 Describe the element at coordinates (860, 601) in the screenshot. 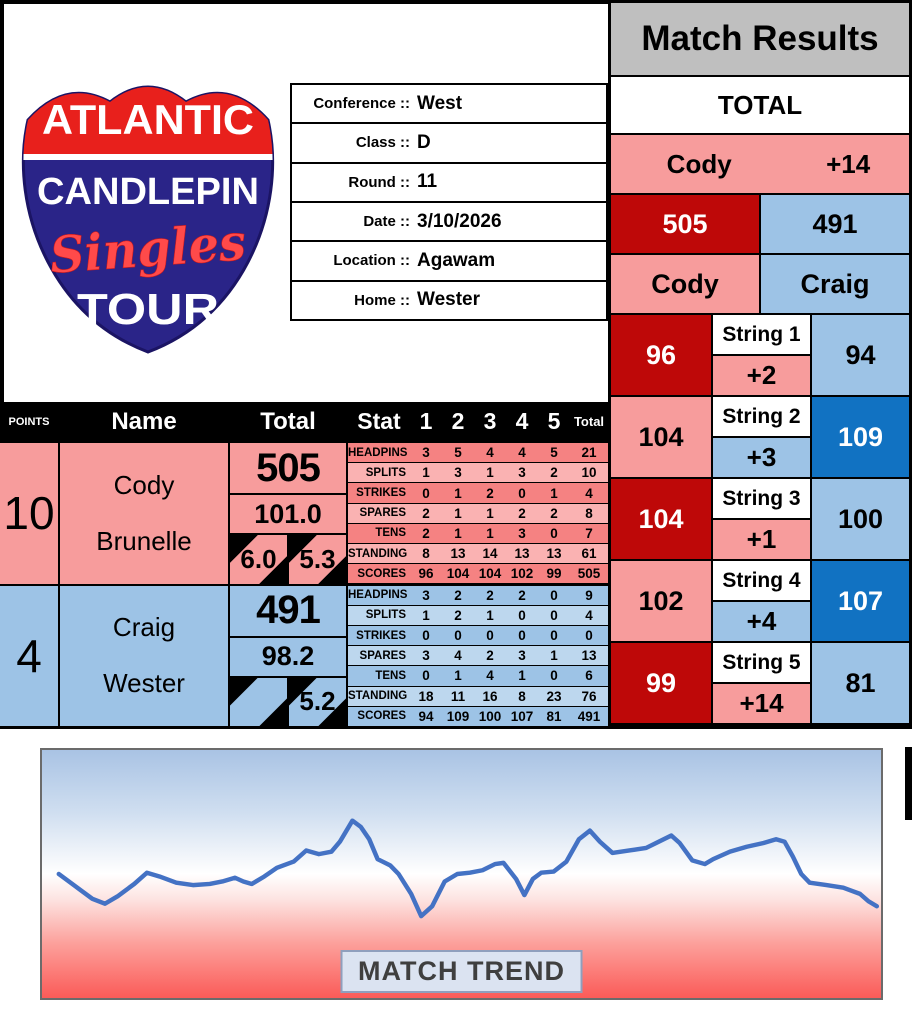

I see `string-away-score: 107` at that location.